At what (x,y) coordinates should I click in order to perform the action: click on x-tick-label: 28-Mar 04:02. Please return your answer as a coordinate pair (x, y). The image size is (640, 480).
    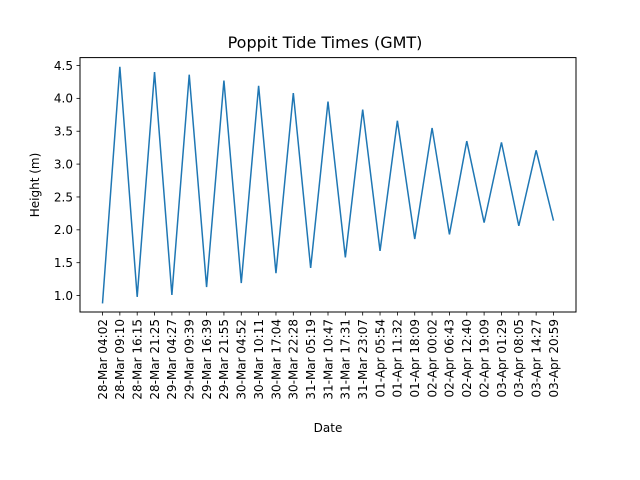
    Looking at the image, I should click on (103, 359).